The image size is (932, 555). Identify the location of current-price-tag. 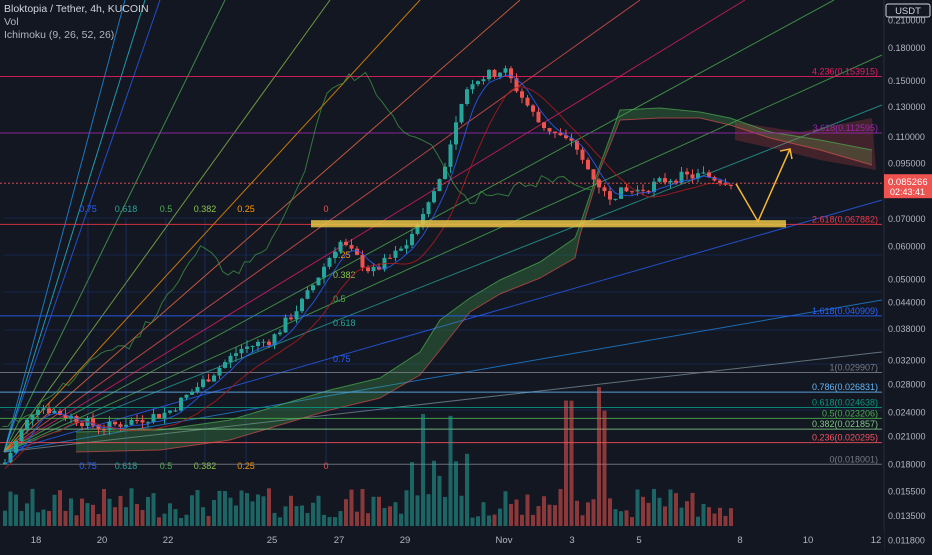
(908, 186).